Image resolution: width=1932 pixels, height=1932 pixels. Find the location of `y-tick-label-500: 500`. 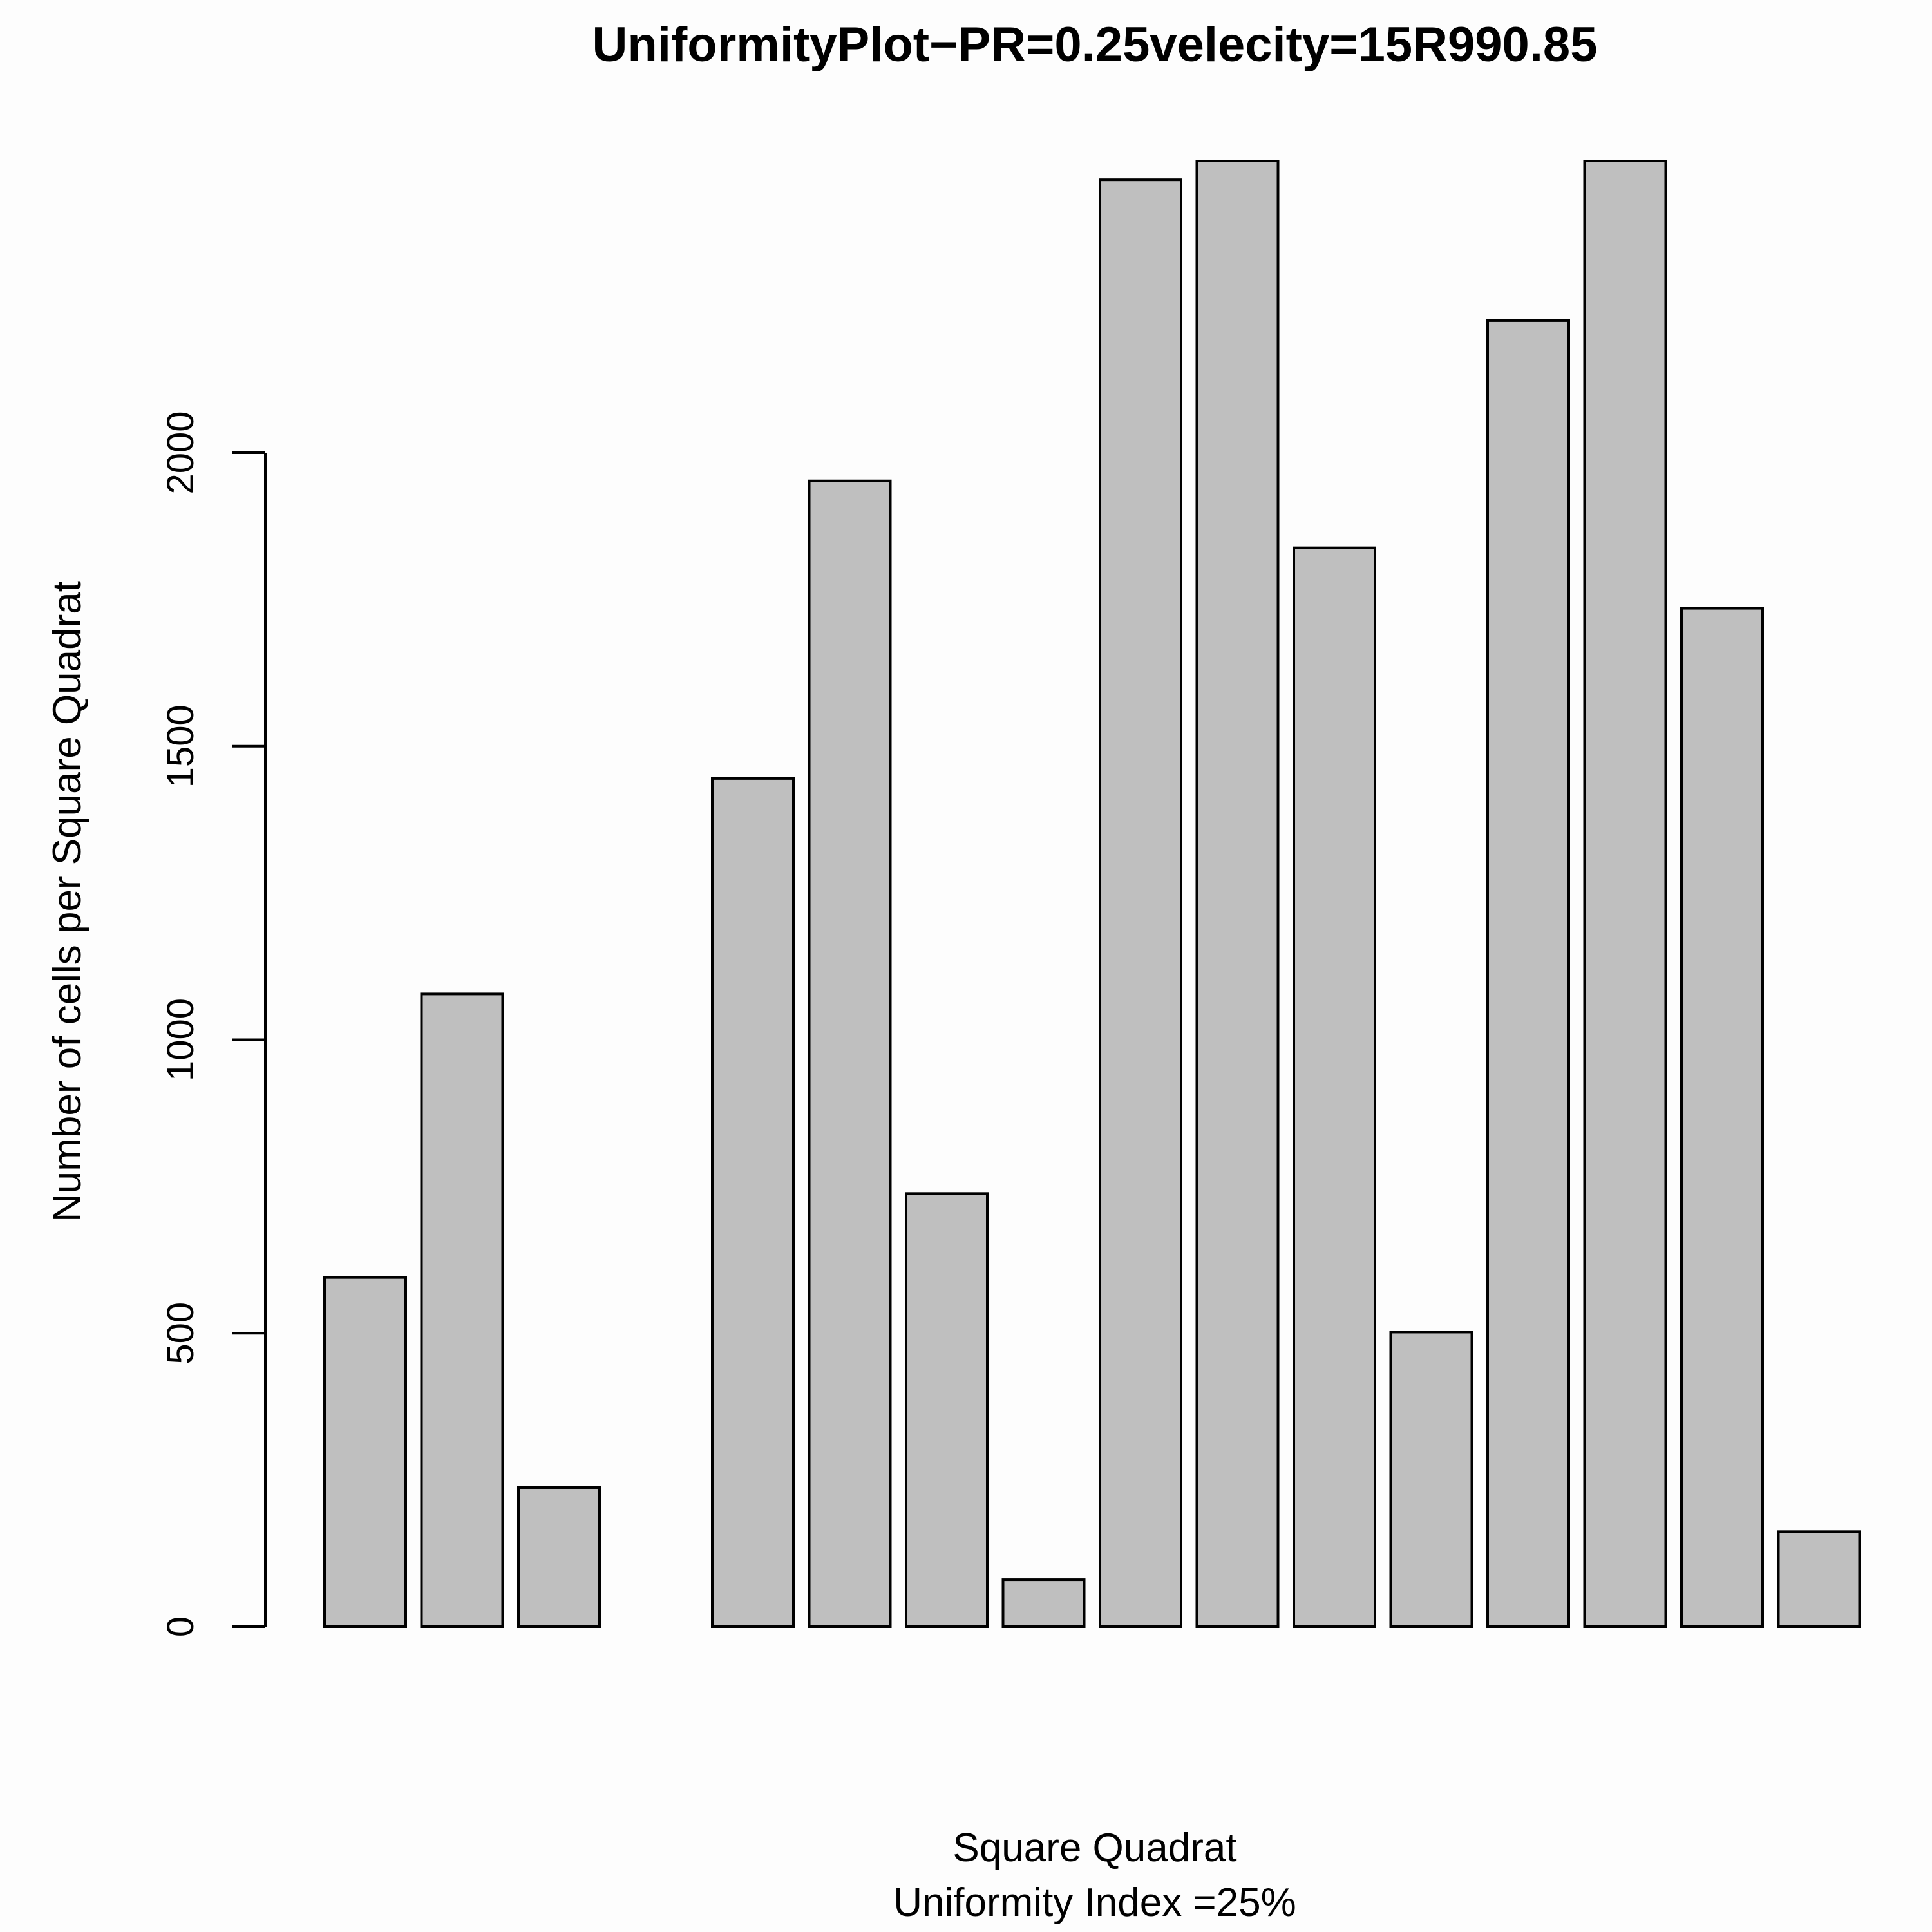

y-tick-label-500: 500 is located at coordinates (181, 1333).